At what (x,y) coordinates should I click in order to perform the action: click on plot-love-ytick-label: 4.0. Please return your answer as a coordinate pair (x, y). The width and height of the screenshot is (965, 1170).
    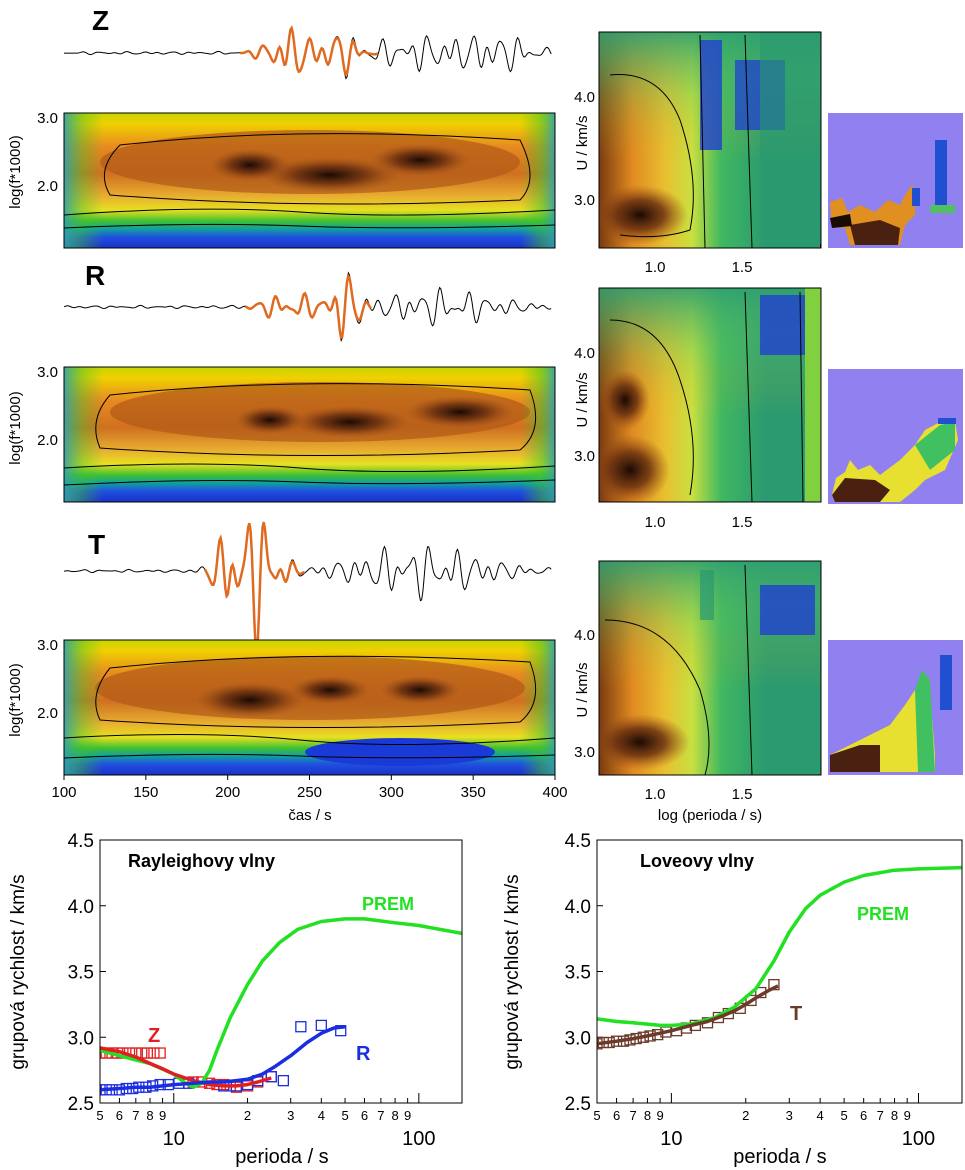
    Looking at the image, I should click on (578, 907).